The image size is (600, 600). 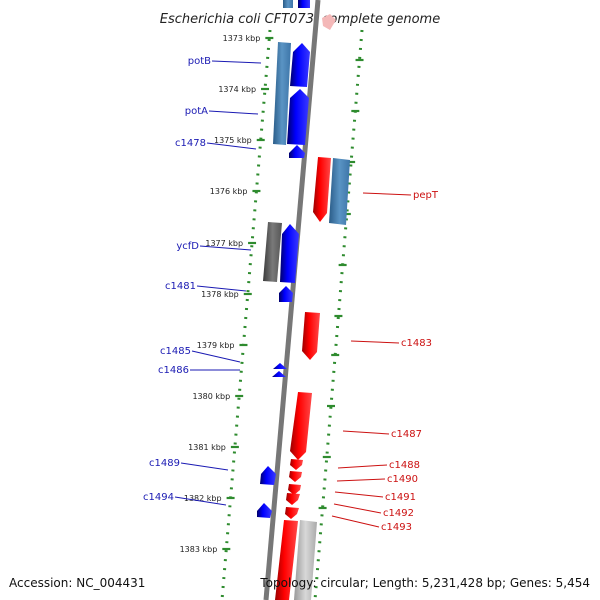 I want to click on gene-potB-arrow, so click(x=300, y=65).